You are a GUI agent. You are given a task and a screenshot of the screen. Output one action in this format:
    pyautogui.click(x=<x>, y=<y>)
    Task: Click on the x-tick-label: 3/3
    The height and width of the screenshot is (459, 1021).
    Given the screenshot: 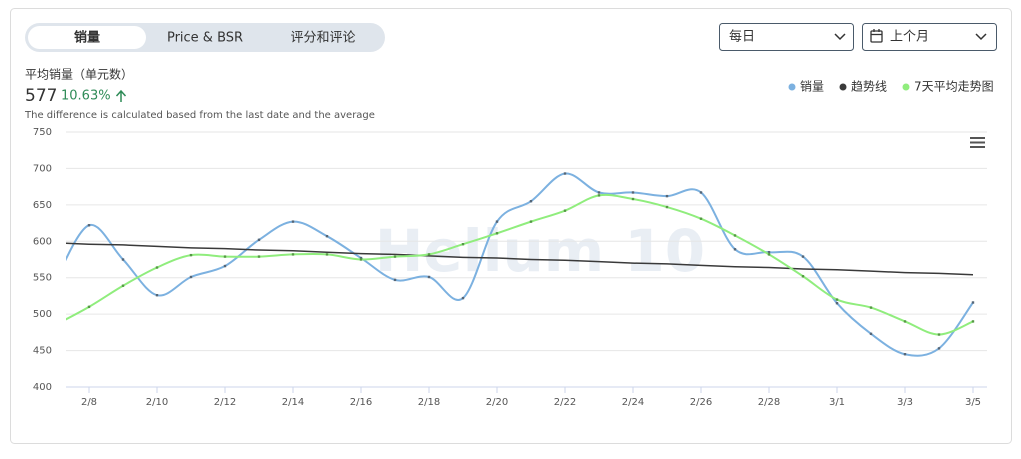 What is the action you would take?
    pyautogui.click(x=905, y=402)
    